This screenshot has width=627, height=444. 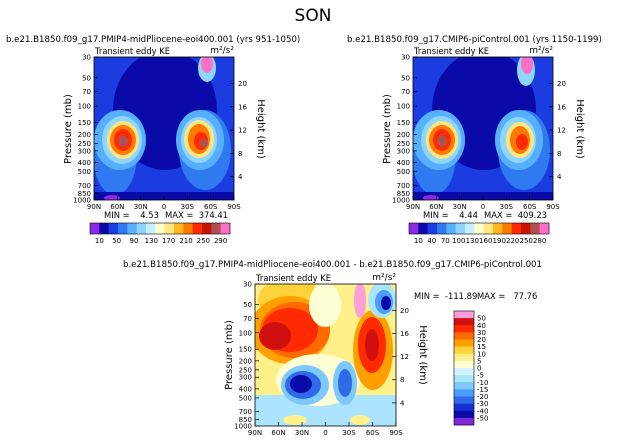 What do you see at coordinates (168, 241) in the screenshot?
I see `colorbar-label: 170` at bounding box center [168, 241].